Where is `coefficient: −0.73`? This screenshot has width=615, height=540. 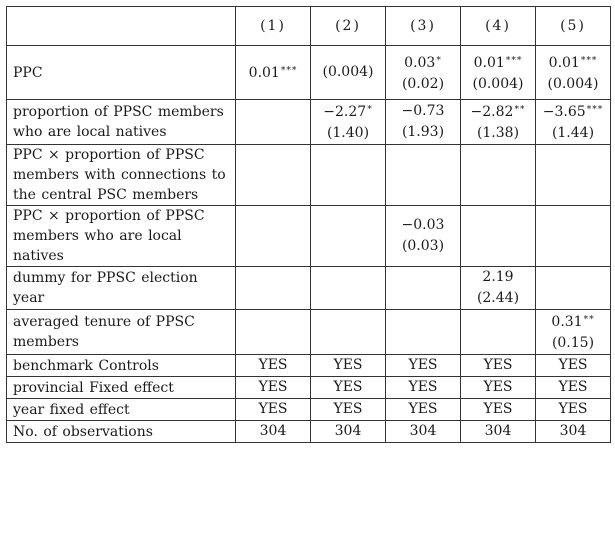 coefficient: −0.73 is located at coordinates (423, 111).